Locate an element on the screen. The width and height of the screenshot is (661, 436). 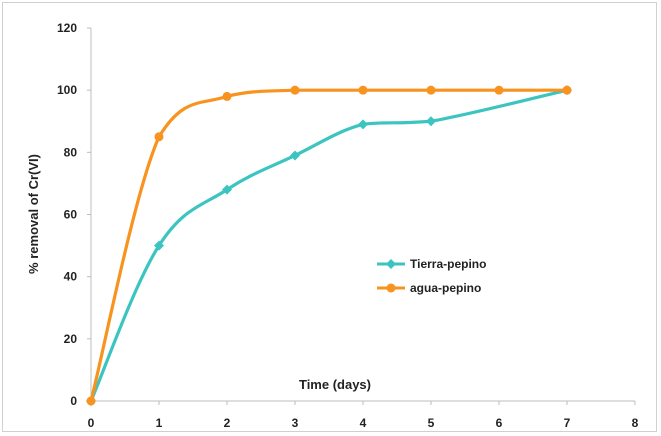
legend-item-agua-pepino: agua-pepino is located at coordinates (429, 288).